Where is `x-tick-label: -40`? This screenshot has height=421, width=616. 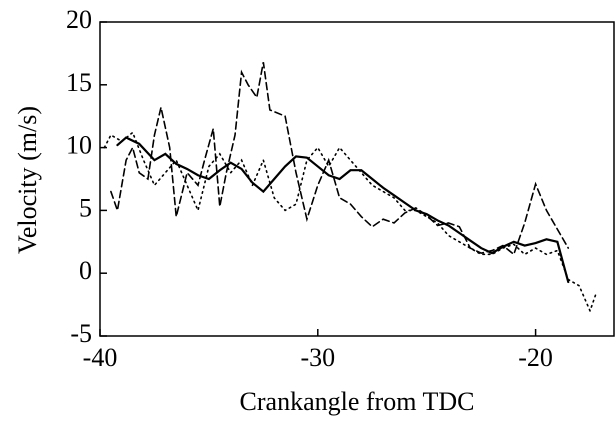 x-tick-label: -40 is located at coordinates (100, 357).